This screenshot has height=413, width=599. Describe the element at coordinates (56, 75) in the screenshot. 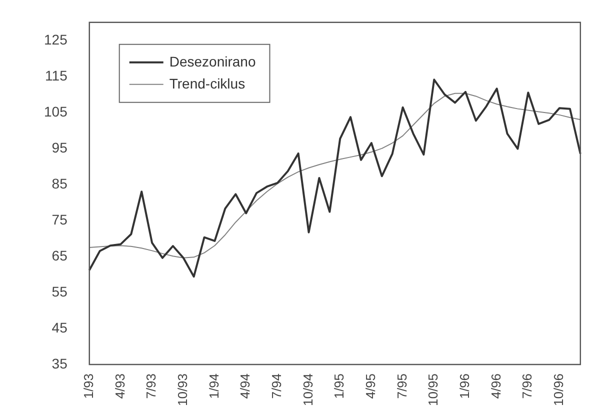

I see `y-tick-label: 115` at that location.